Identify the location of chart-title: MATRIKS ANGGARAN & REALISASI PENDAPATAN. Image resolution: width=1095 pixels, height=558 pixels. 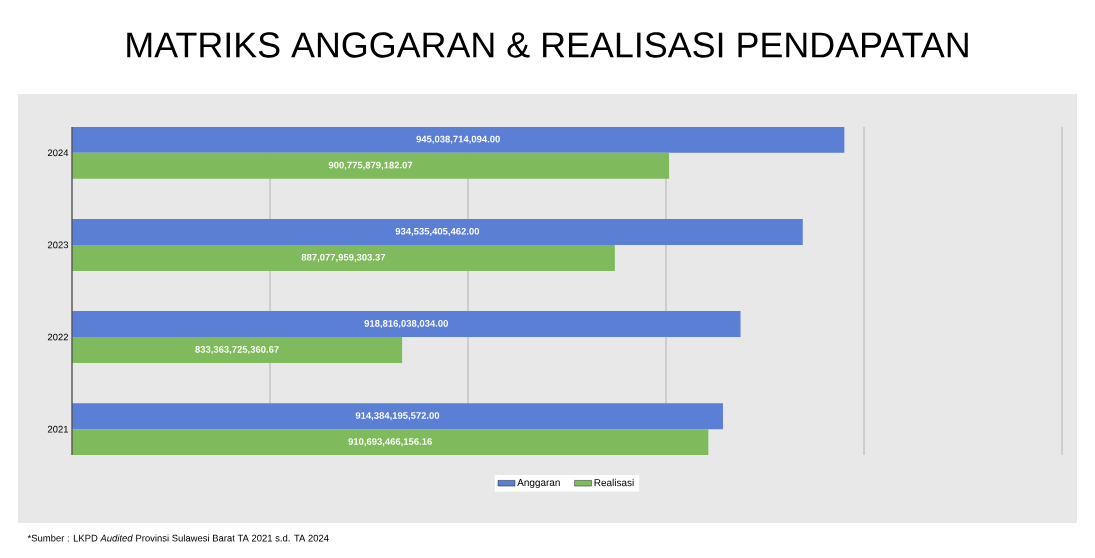
(547, 45).